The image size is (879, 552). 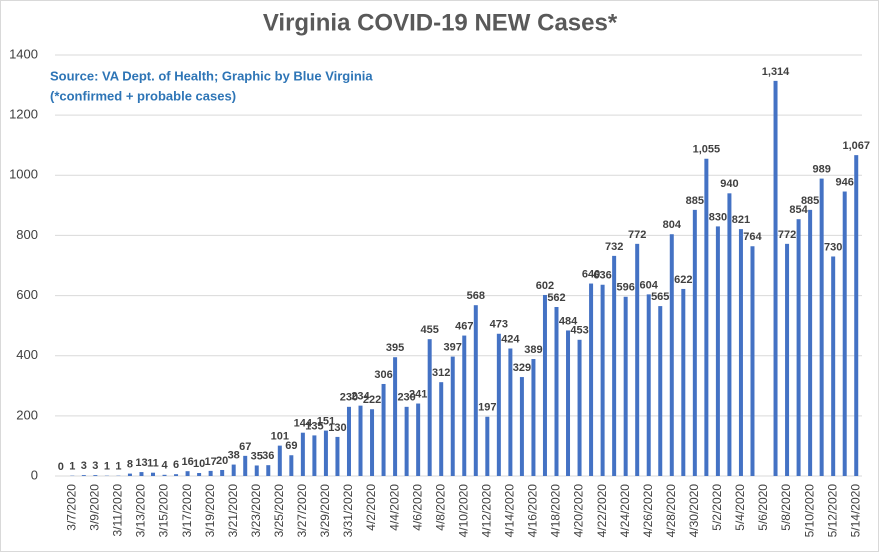 I want to click on value-label: 484, so click(x=568, y=321).